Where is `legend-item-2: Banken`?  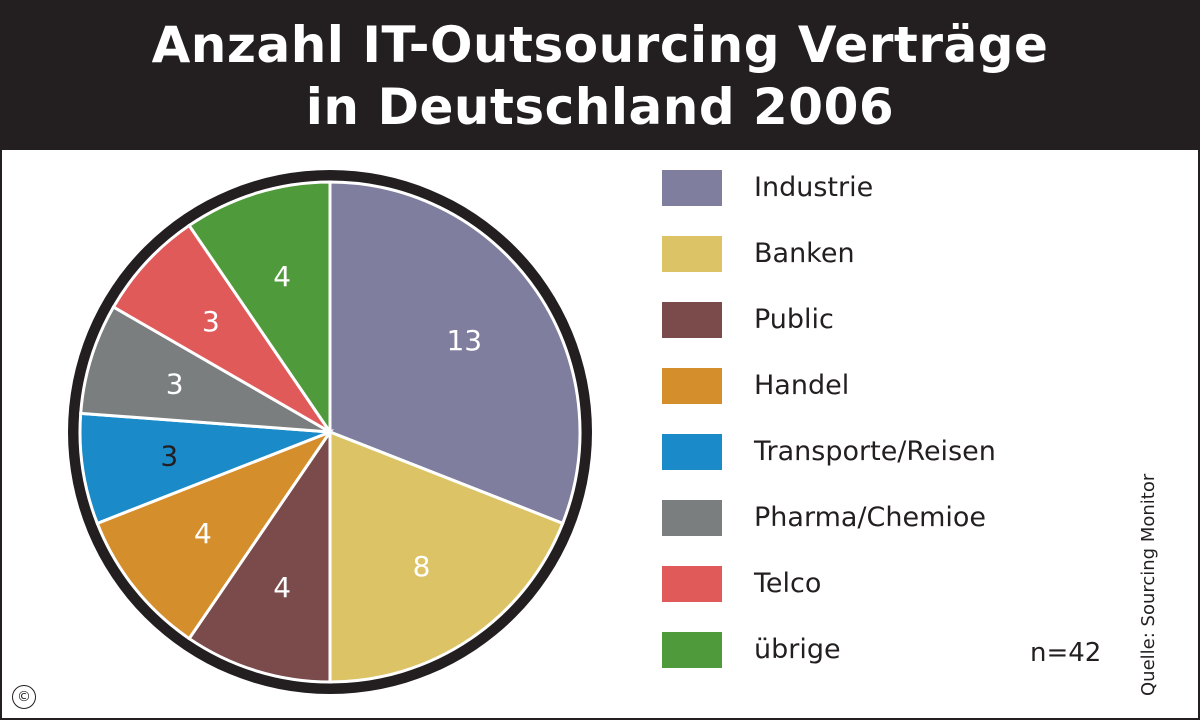 legend-item-2: Banken is located at coordinates (872, 254).